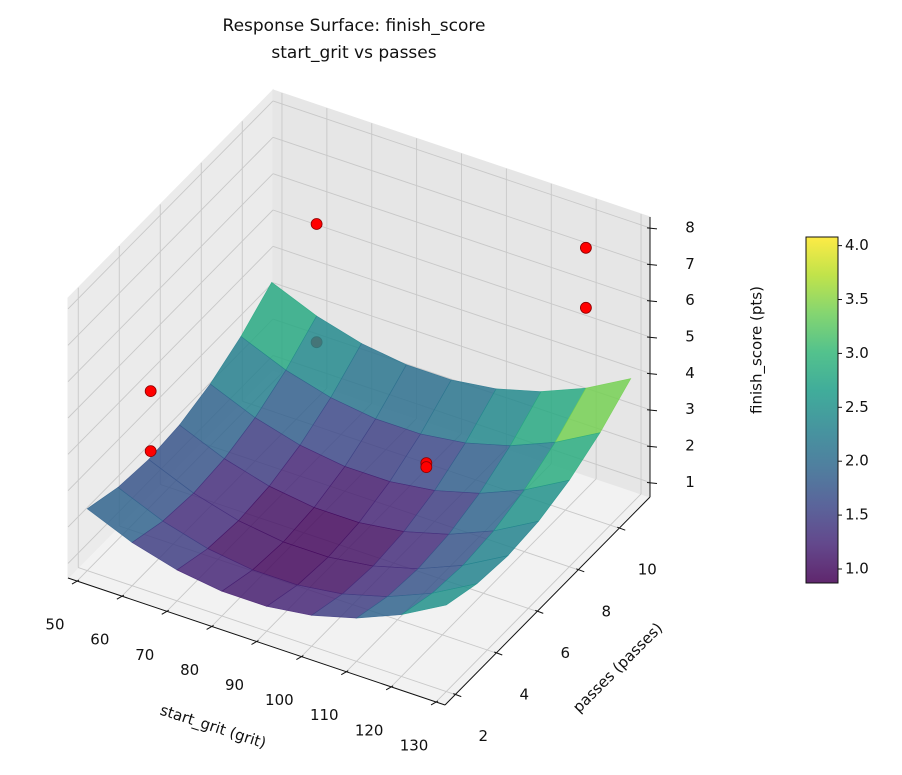  What do you see at coordinates (144, 655) in the screenshot?
I see `x-tick-label: 70` at bounding box center [144, 655].